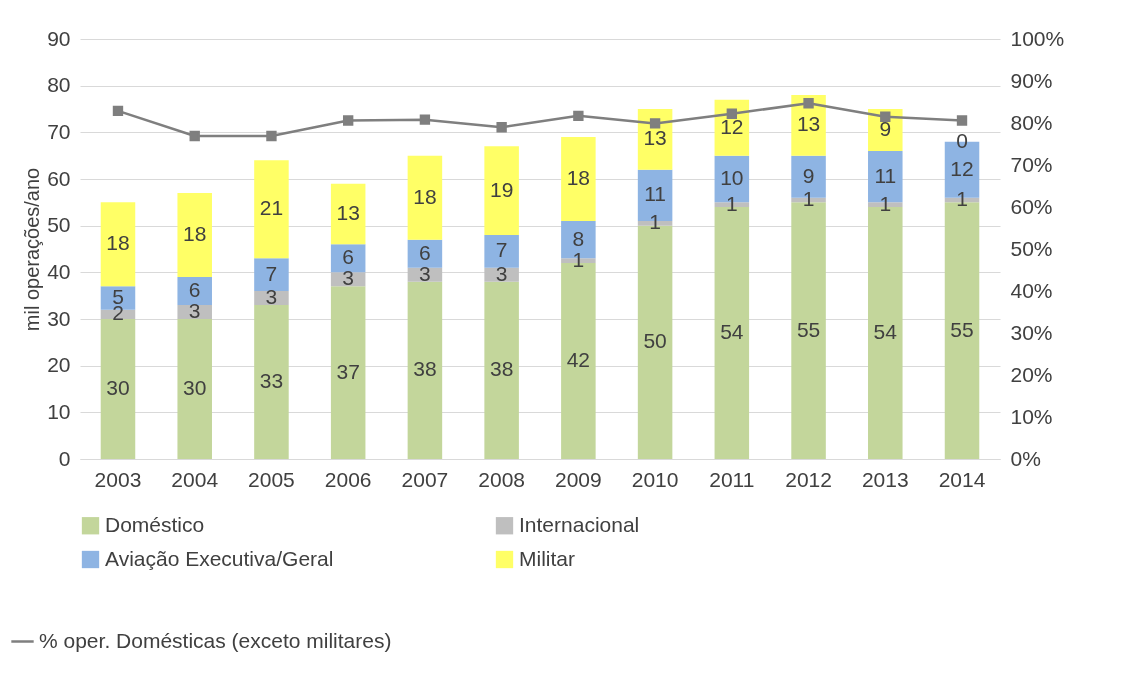 This screenshot has width=1128, height=677. What do you see at coordinates (59, 225) in the screenshot?
I see `y-tick-label: 50` at bounding box center [59, 225].